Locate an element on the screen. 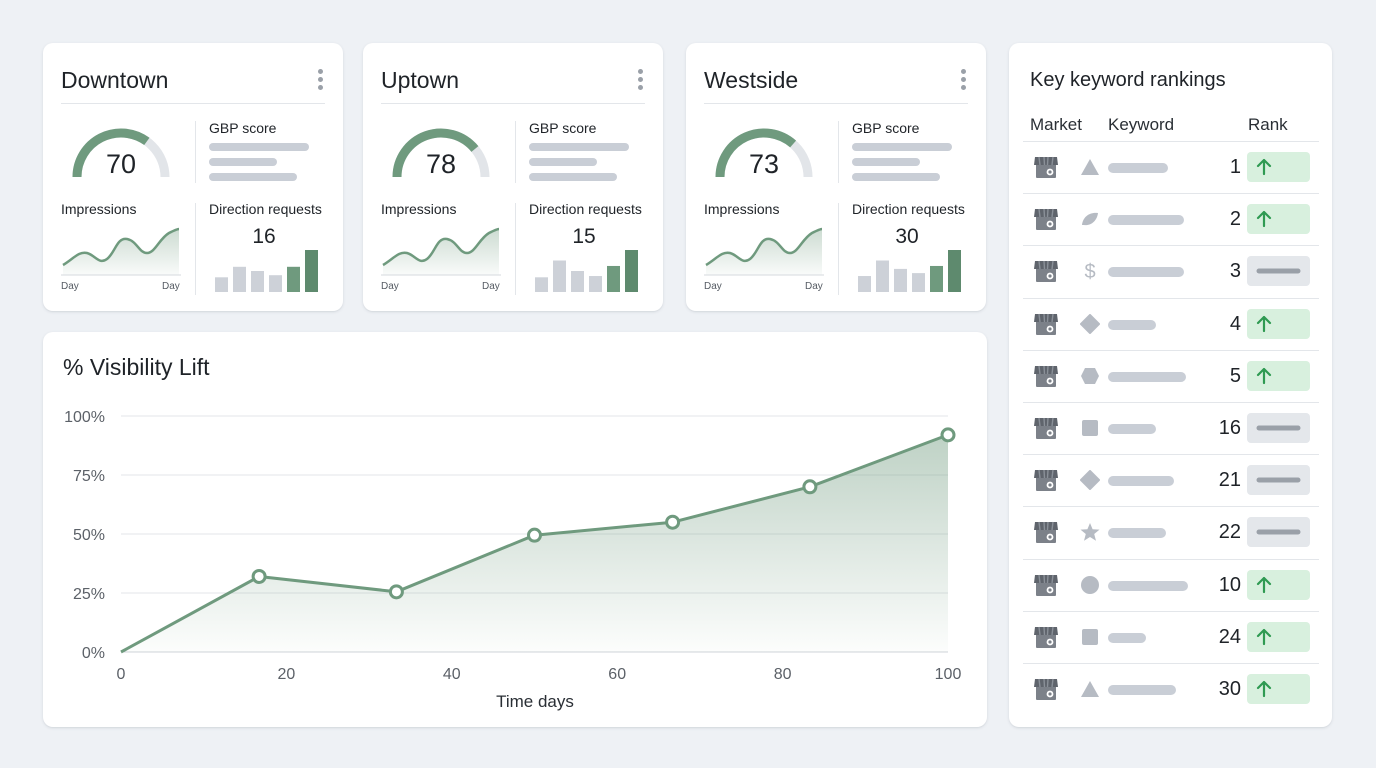  circle-icon is located at coordinates (1090, 584).